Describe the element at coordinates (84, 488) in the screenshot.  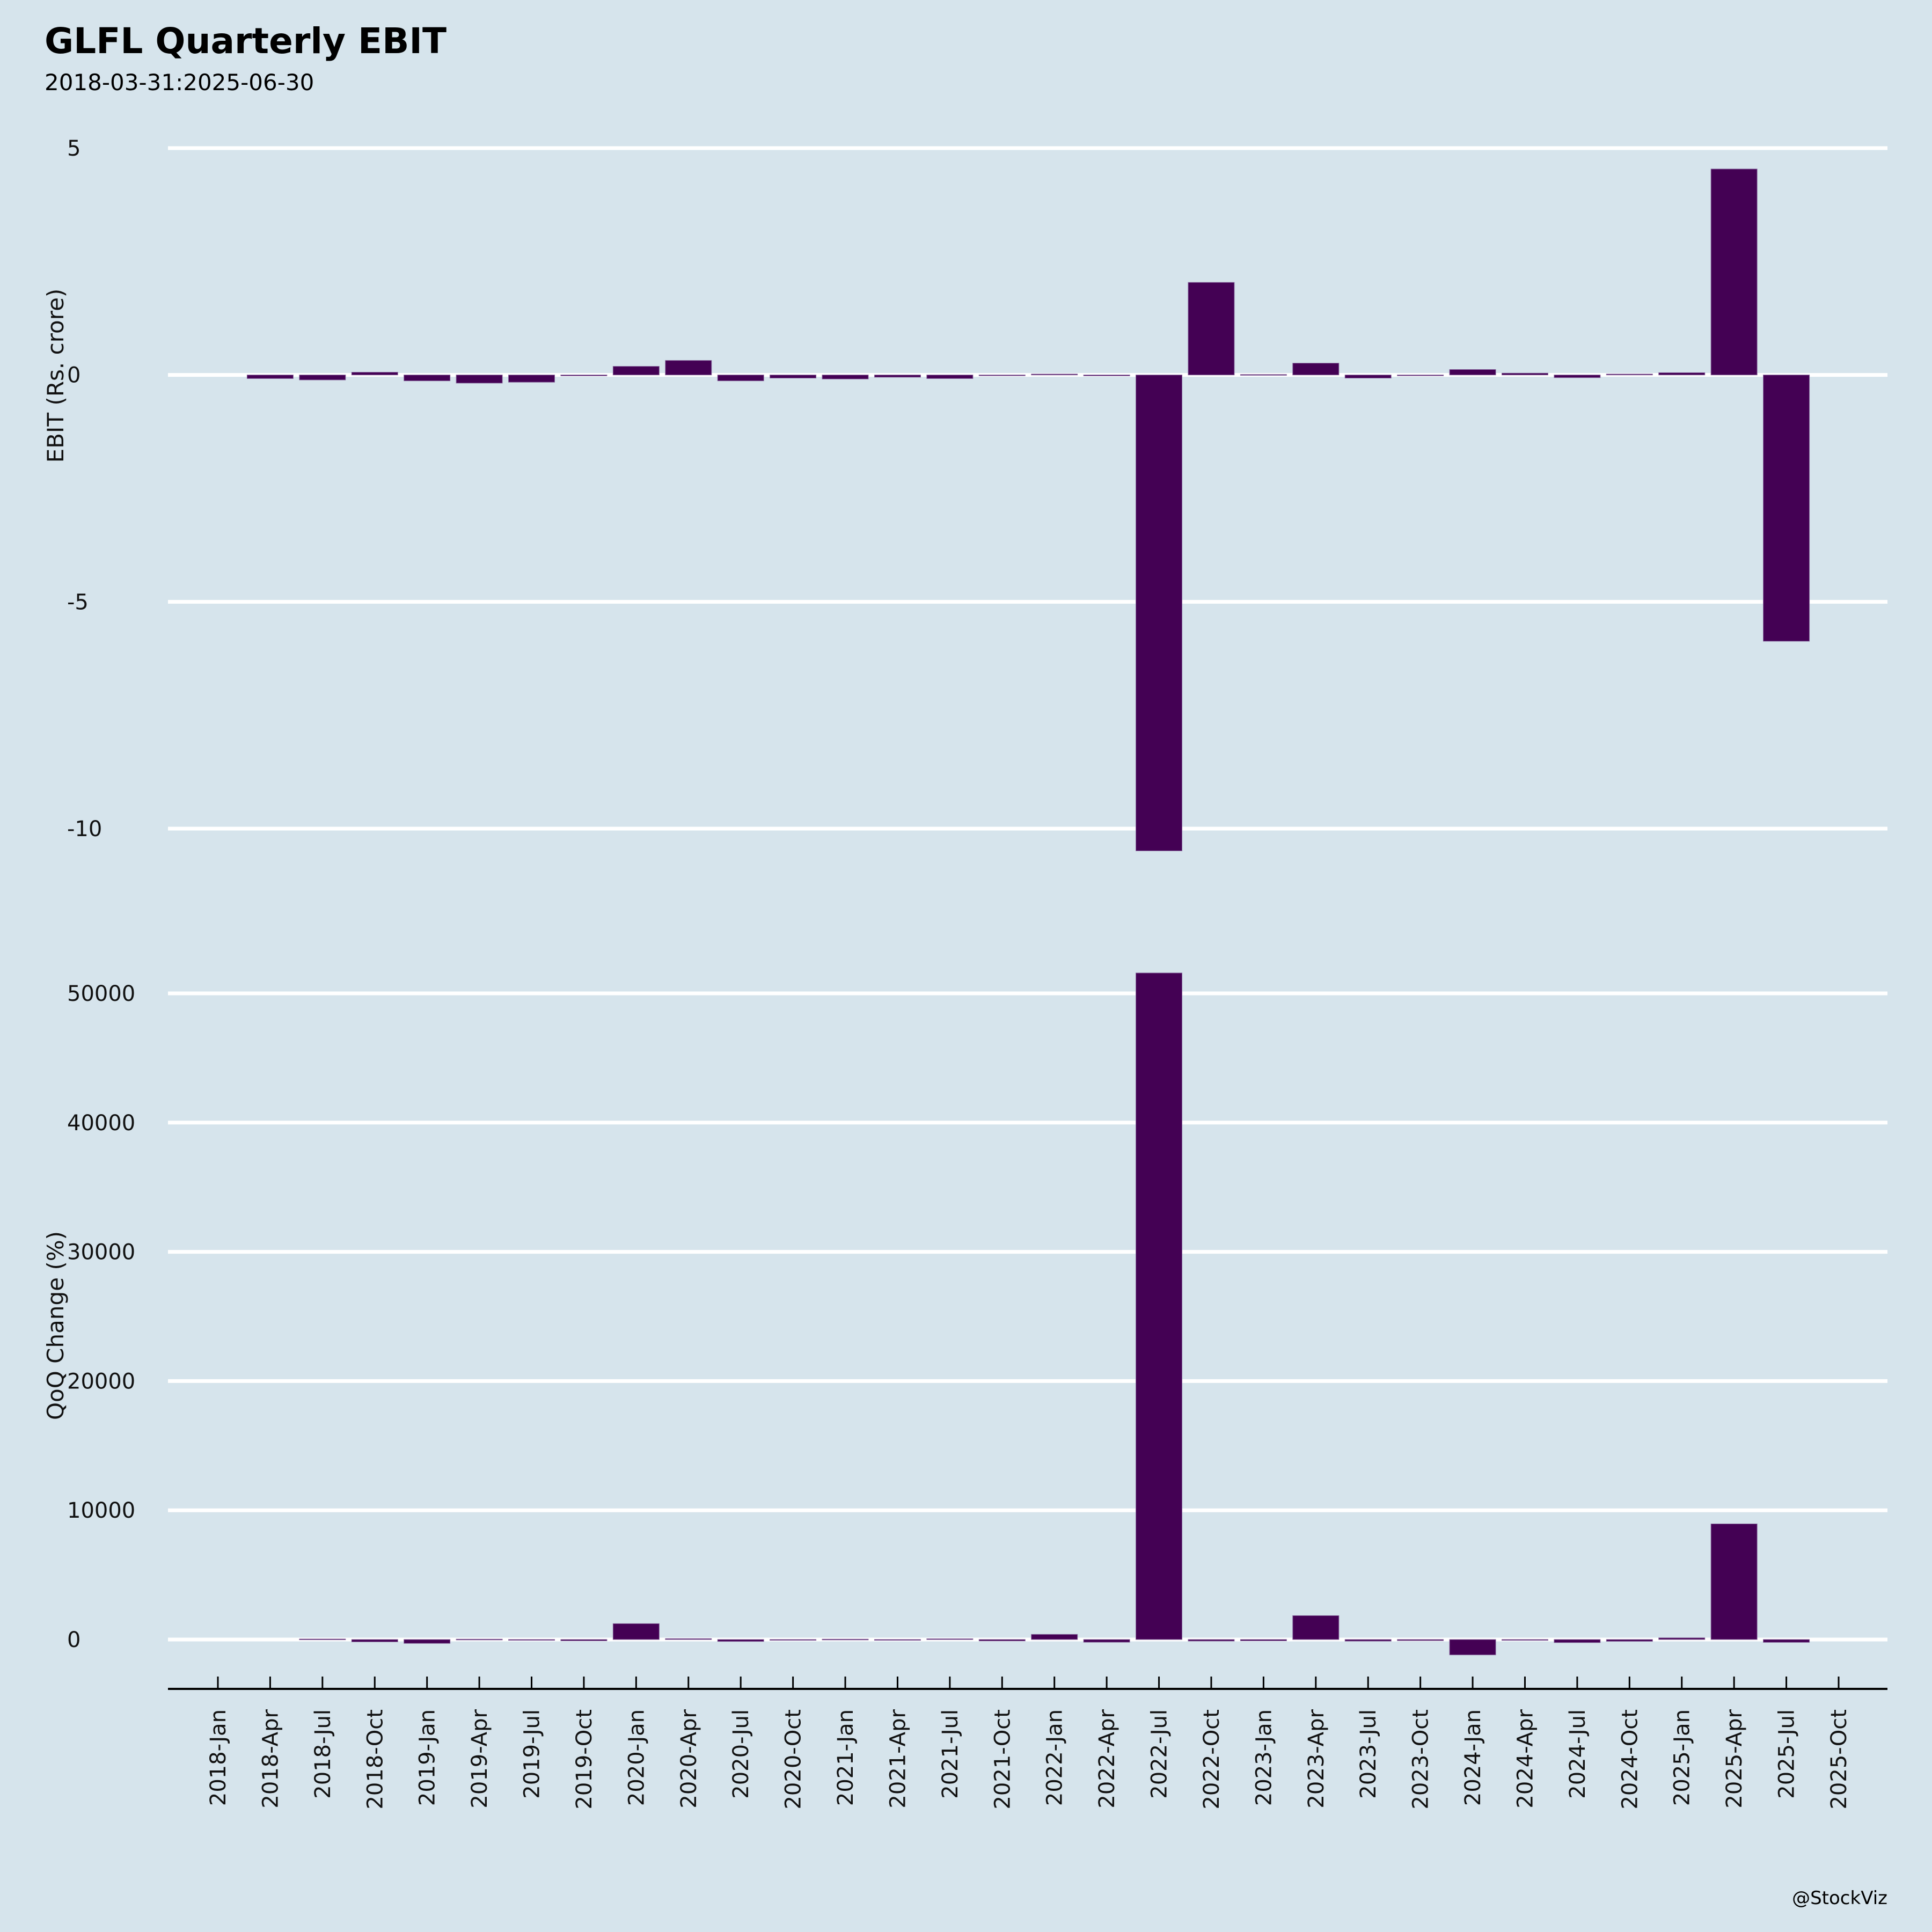
I see `ebit-y-ticks: 5 0 -5 -10` at that location.